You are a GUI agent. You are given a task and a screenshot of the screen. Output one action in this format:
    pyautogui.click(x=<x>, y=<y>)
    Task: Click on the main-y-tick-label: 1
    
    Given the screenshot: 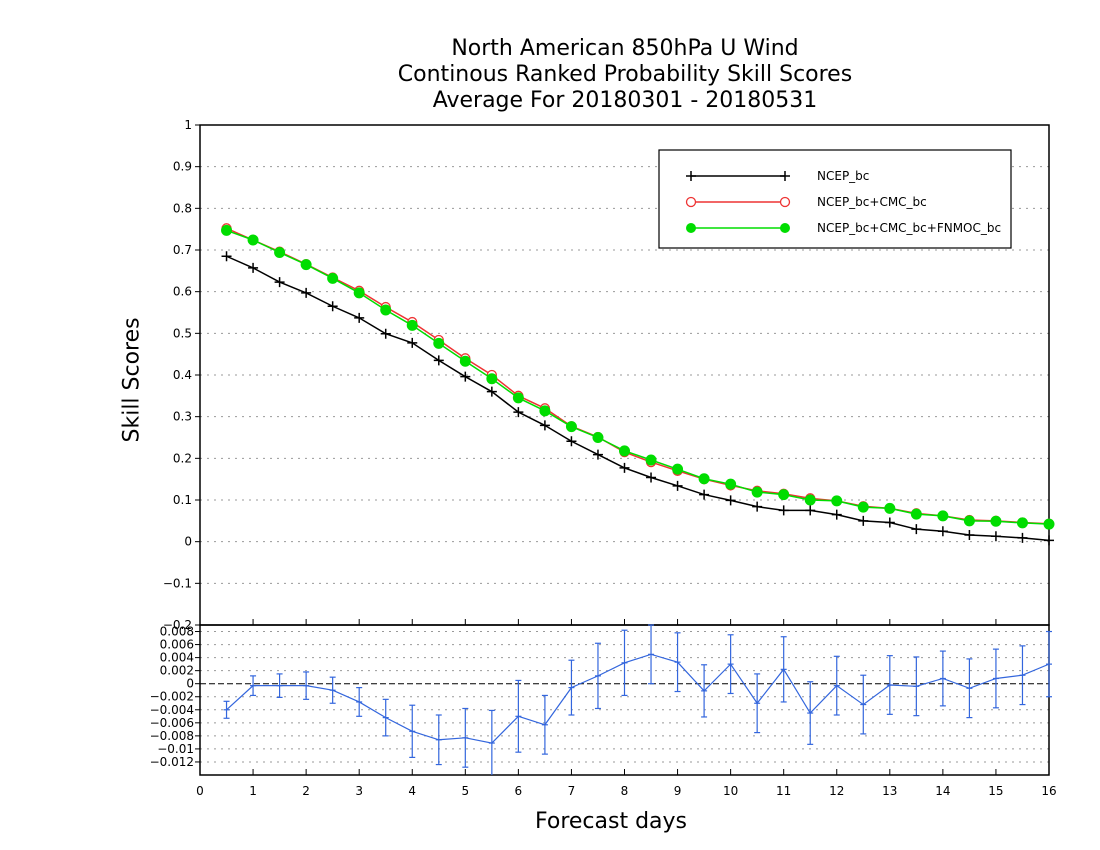 What is the action you would take?
    pyautogui.click(x=188, y=125)
    